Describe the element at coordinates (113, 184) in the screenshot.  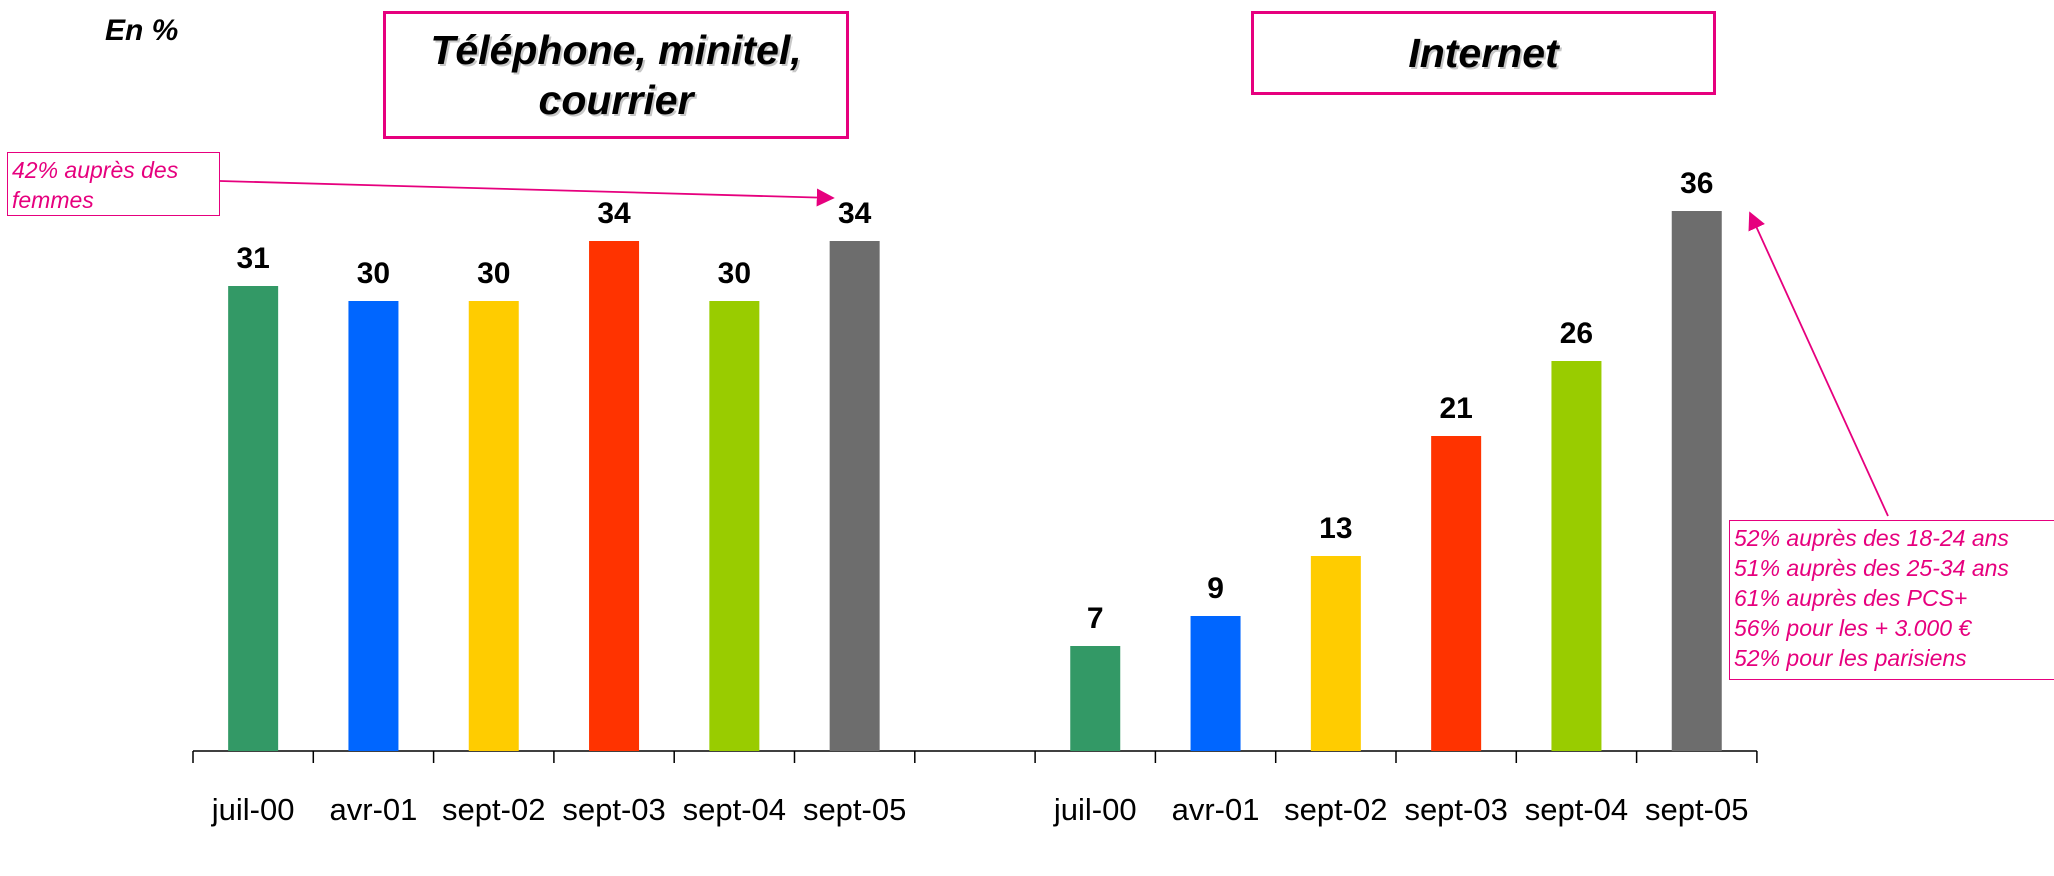
I see `annotation-women-box: 42% auprès des femmes` at that location.